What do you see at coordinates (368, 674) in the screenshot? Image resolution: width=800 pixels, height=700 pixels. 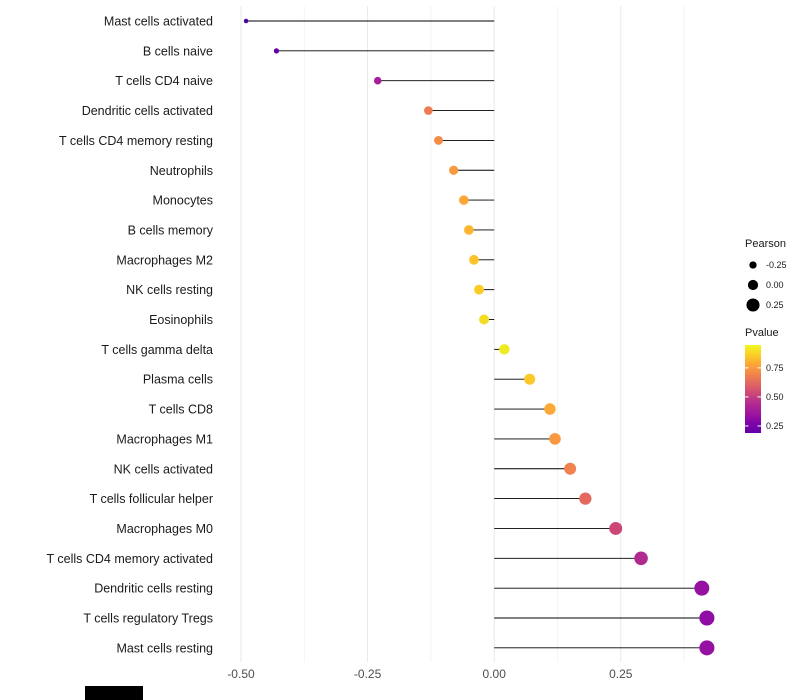 I see `x-tick-label: -0.25` at bounding box center [368, 674].